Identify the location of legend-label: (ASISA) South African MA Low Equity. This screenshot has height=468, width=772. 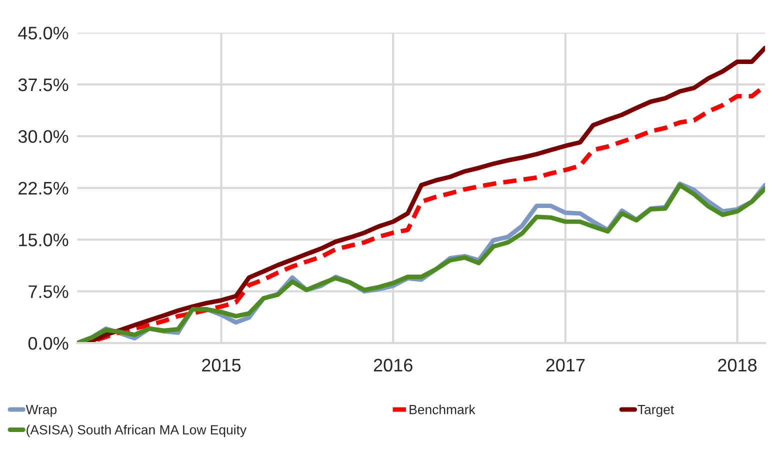
(136, 431).